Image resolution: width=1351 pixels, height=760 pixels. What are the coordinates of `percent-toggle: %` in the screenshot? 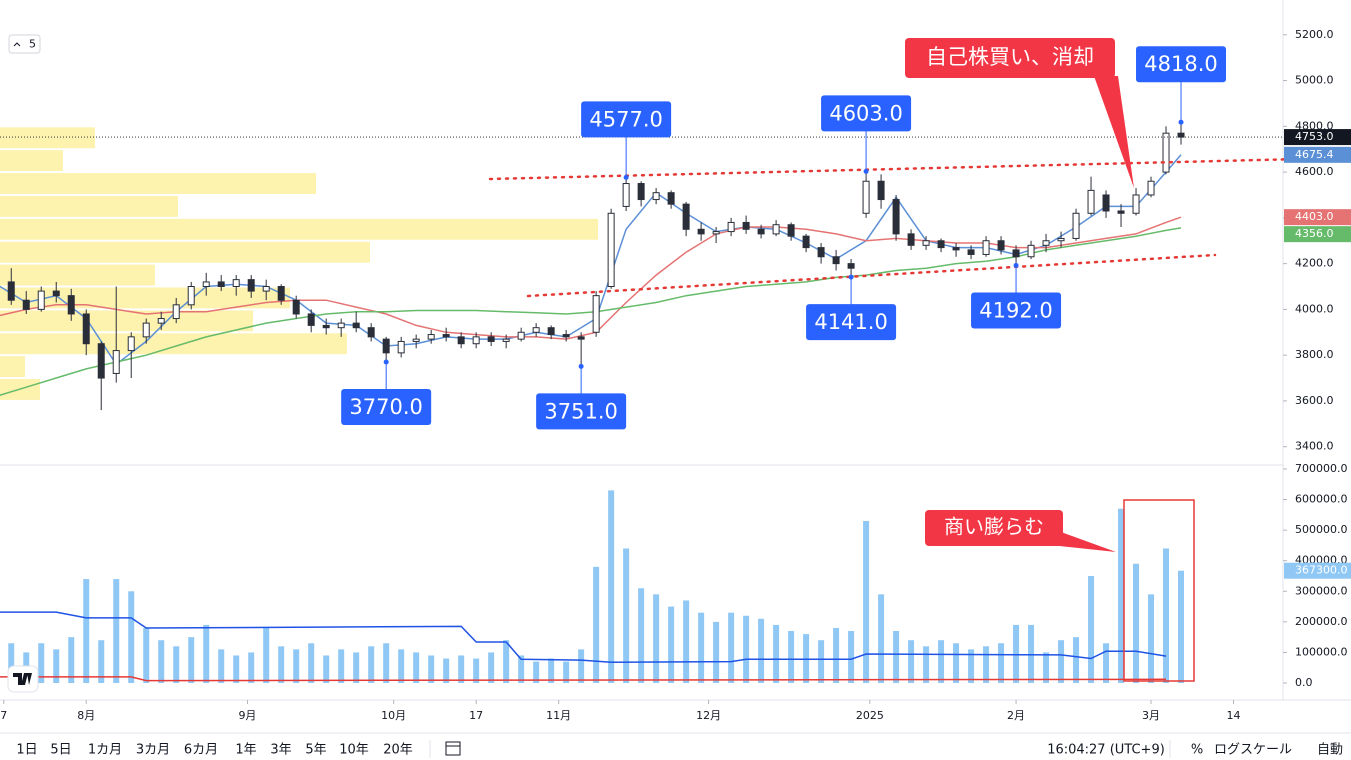 It's located at (1197, 750).